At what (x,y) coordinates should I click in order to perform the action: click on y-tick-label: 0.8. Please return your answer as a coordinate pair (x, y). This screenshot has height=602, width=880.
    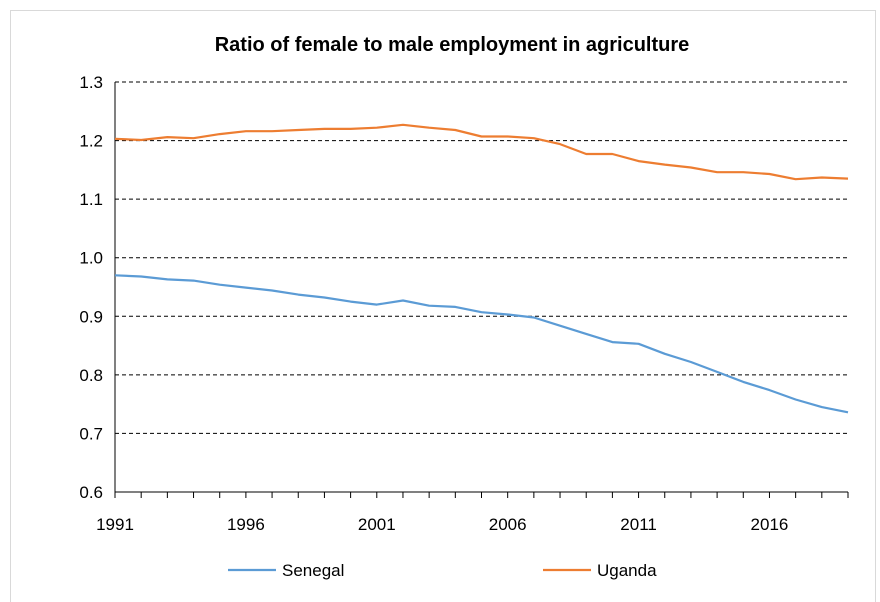
    Looking at the image, I should click on (91, 375).